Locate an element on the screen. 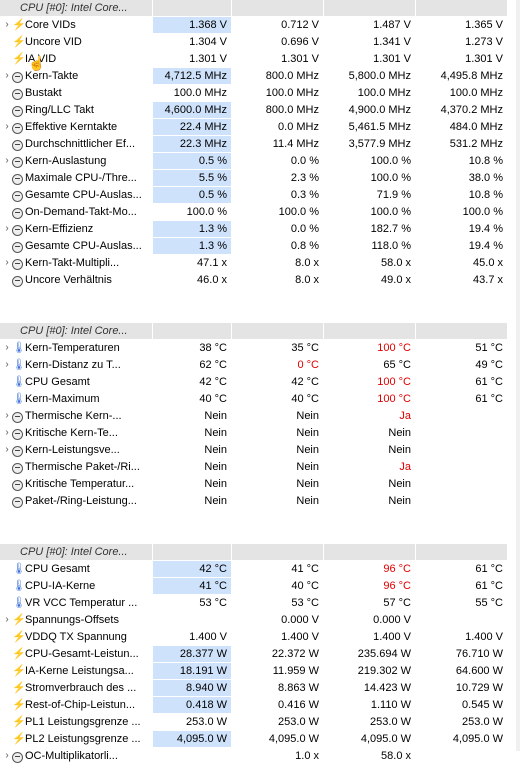 The height and width of the screenshot is (765, 520). sensor-label: Spannungs-Offsets is located at coordinates (72, 620).